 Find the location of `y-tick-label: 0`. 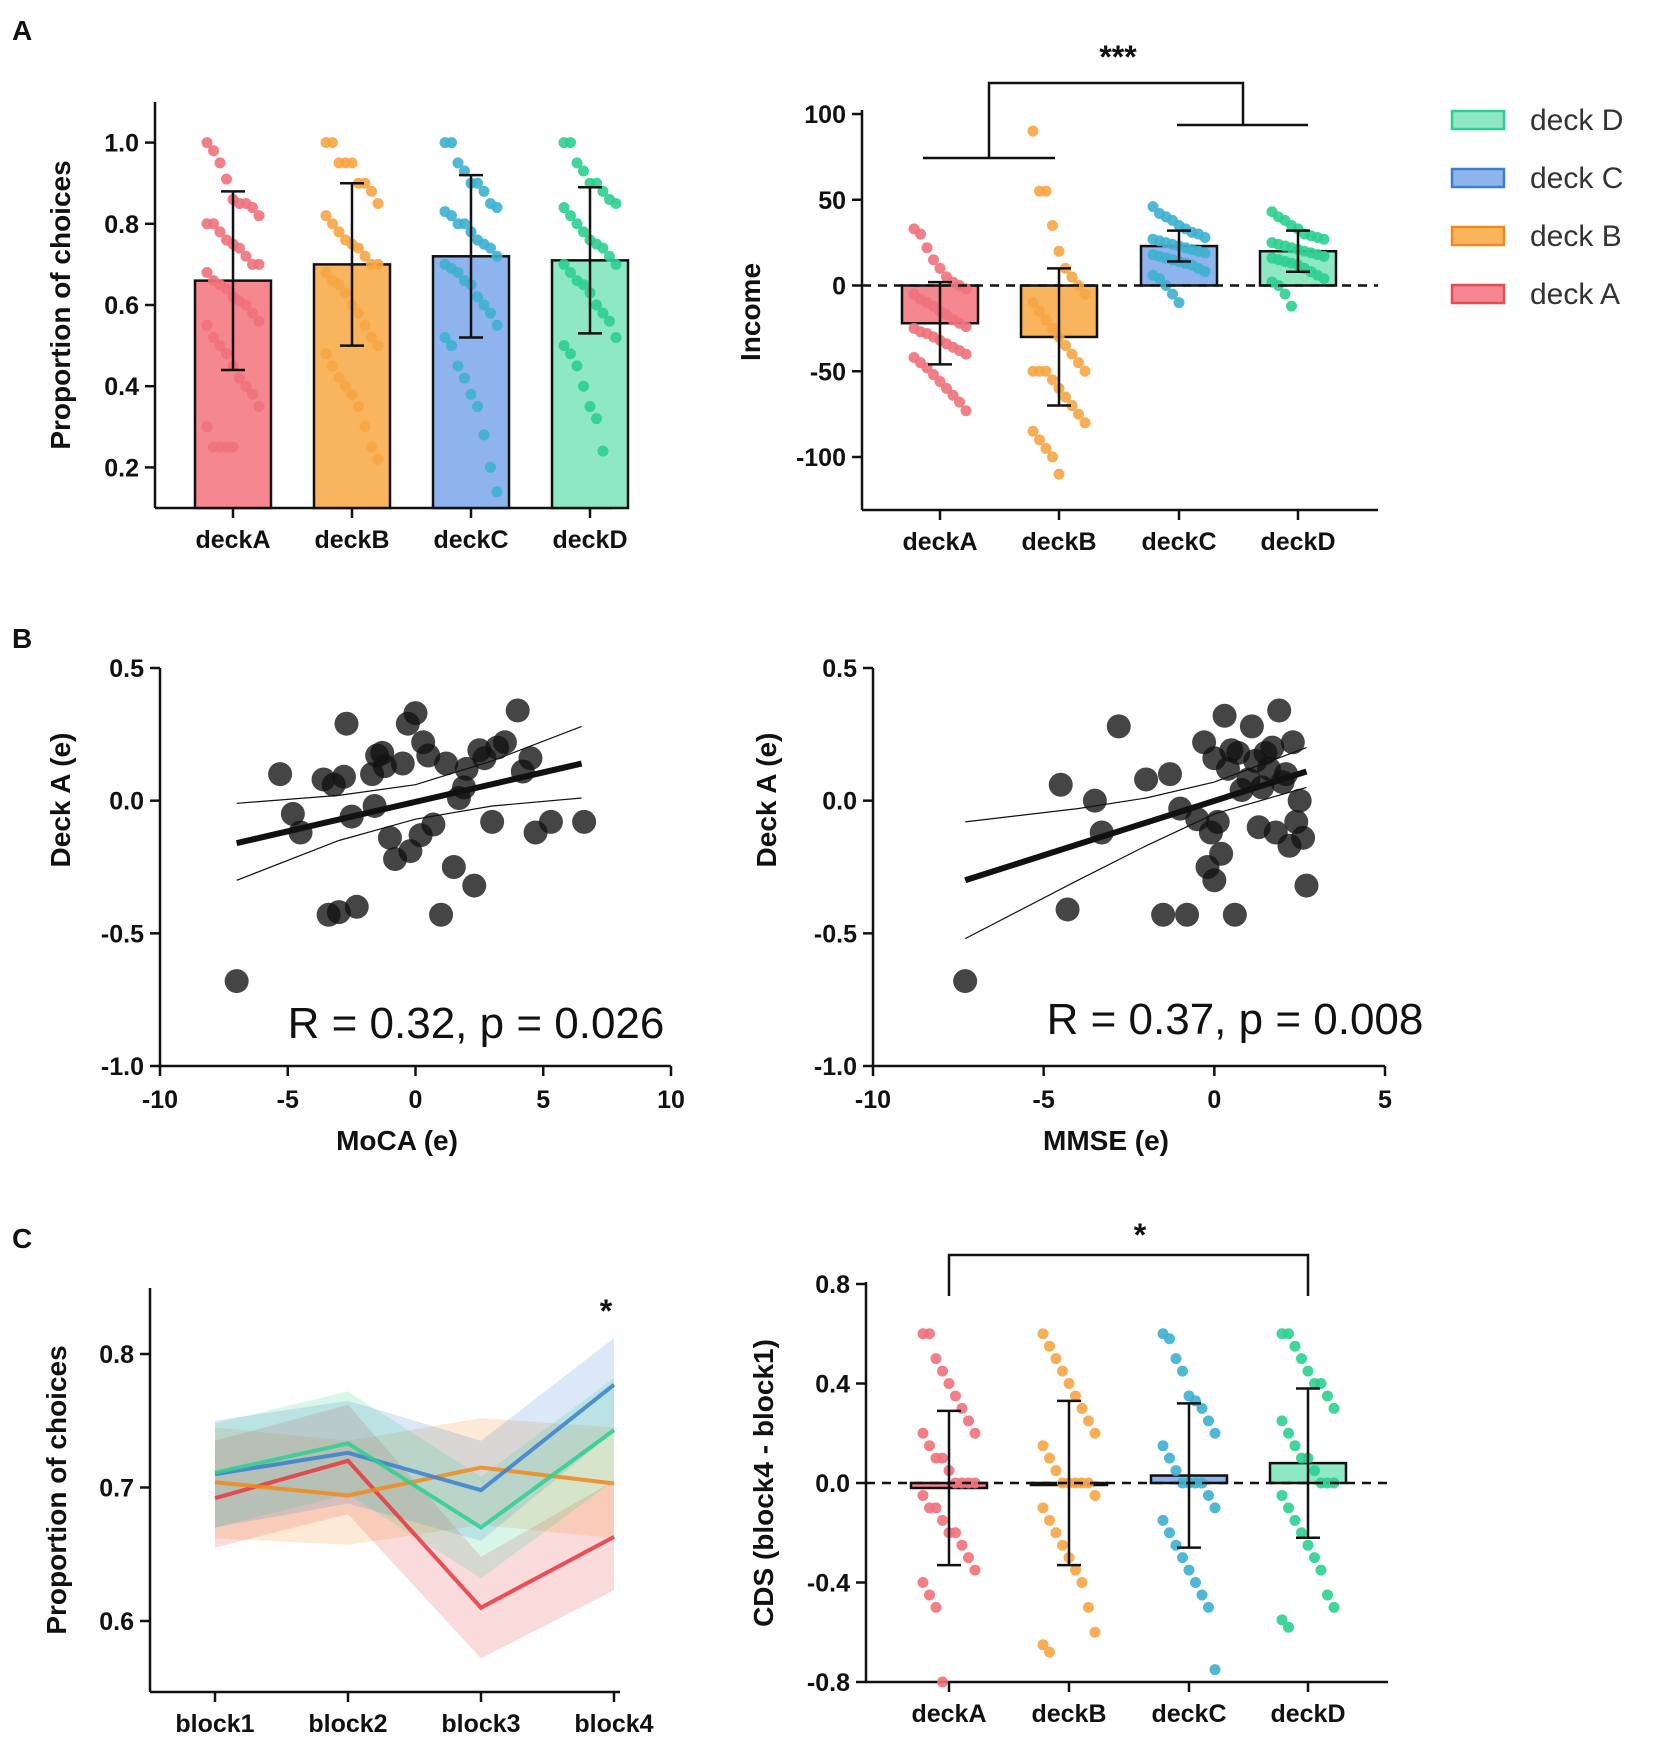

y-tick-label: 0 is located at coordinates (839, 287).